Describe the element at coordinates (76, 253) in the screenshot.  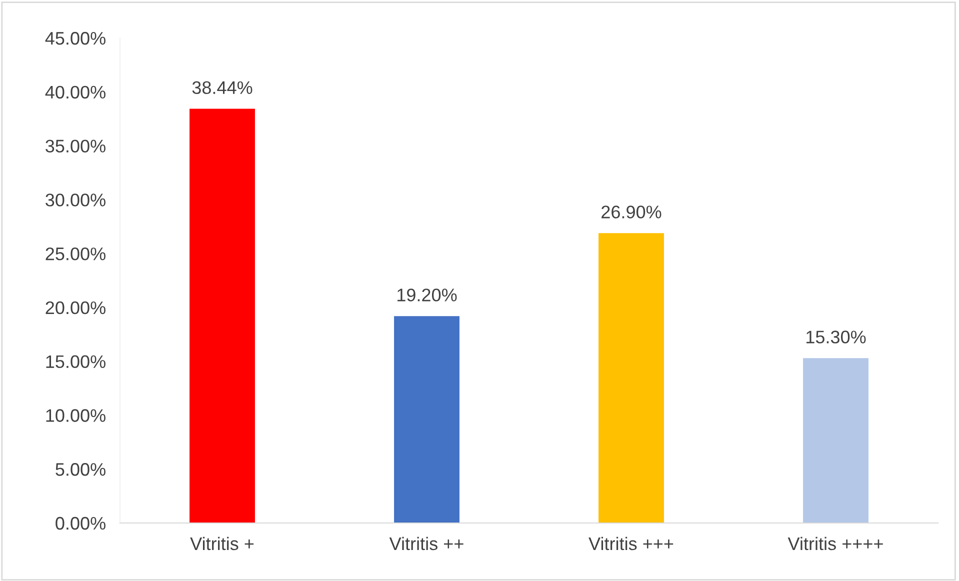
I see `y-tick-label: 25.00%` at that location.